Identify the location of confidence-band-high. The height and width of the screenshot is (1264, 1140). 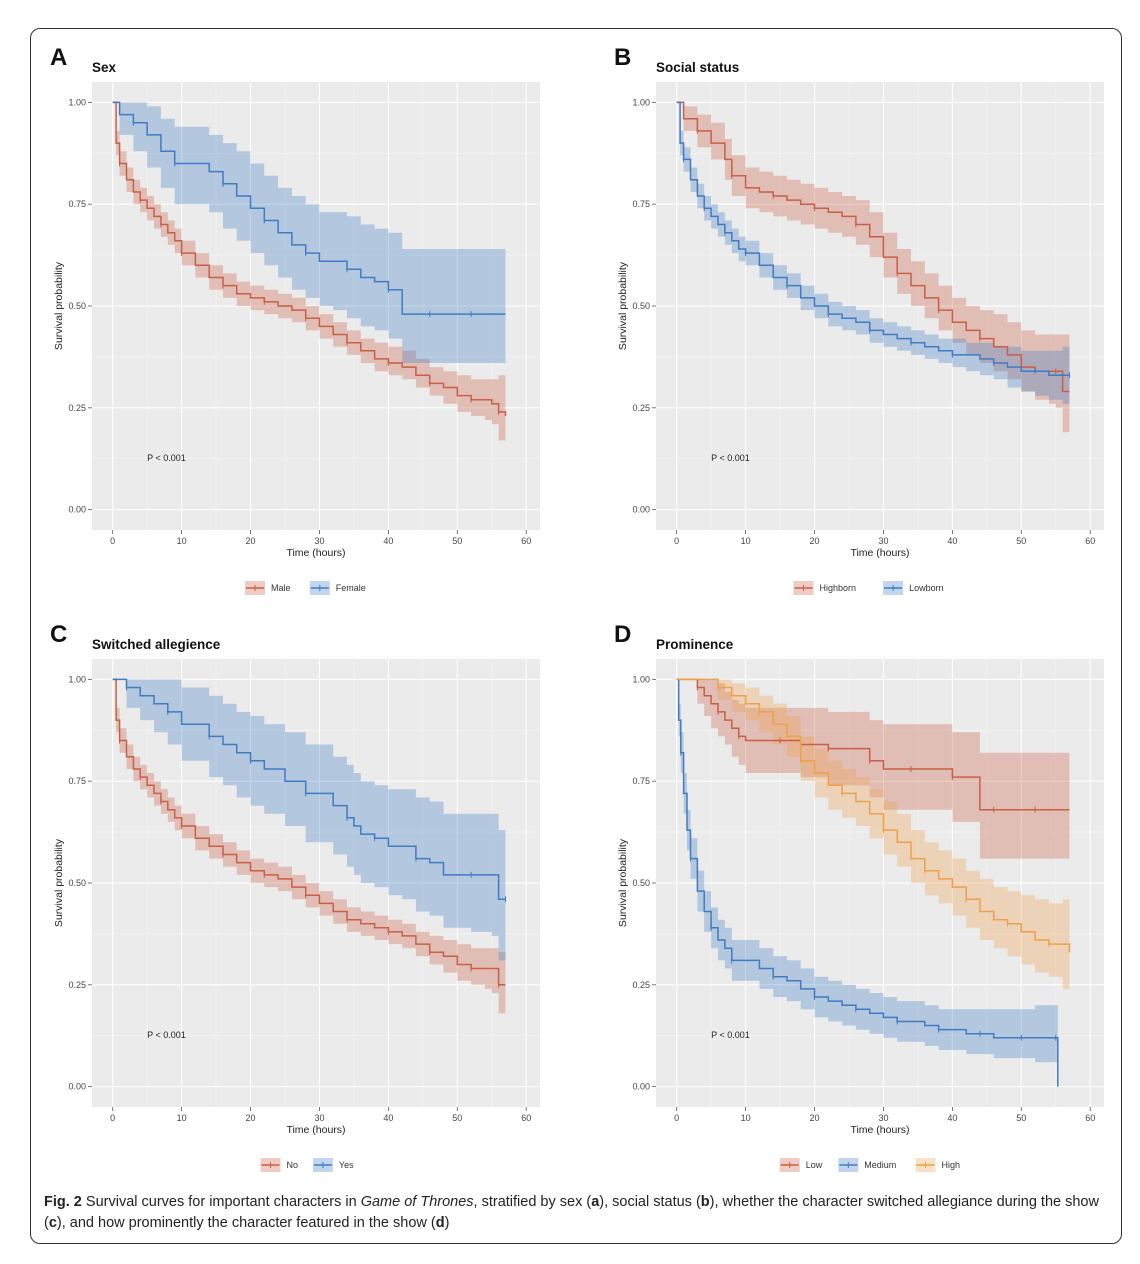
(873, 836).